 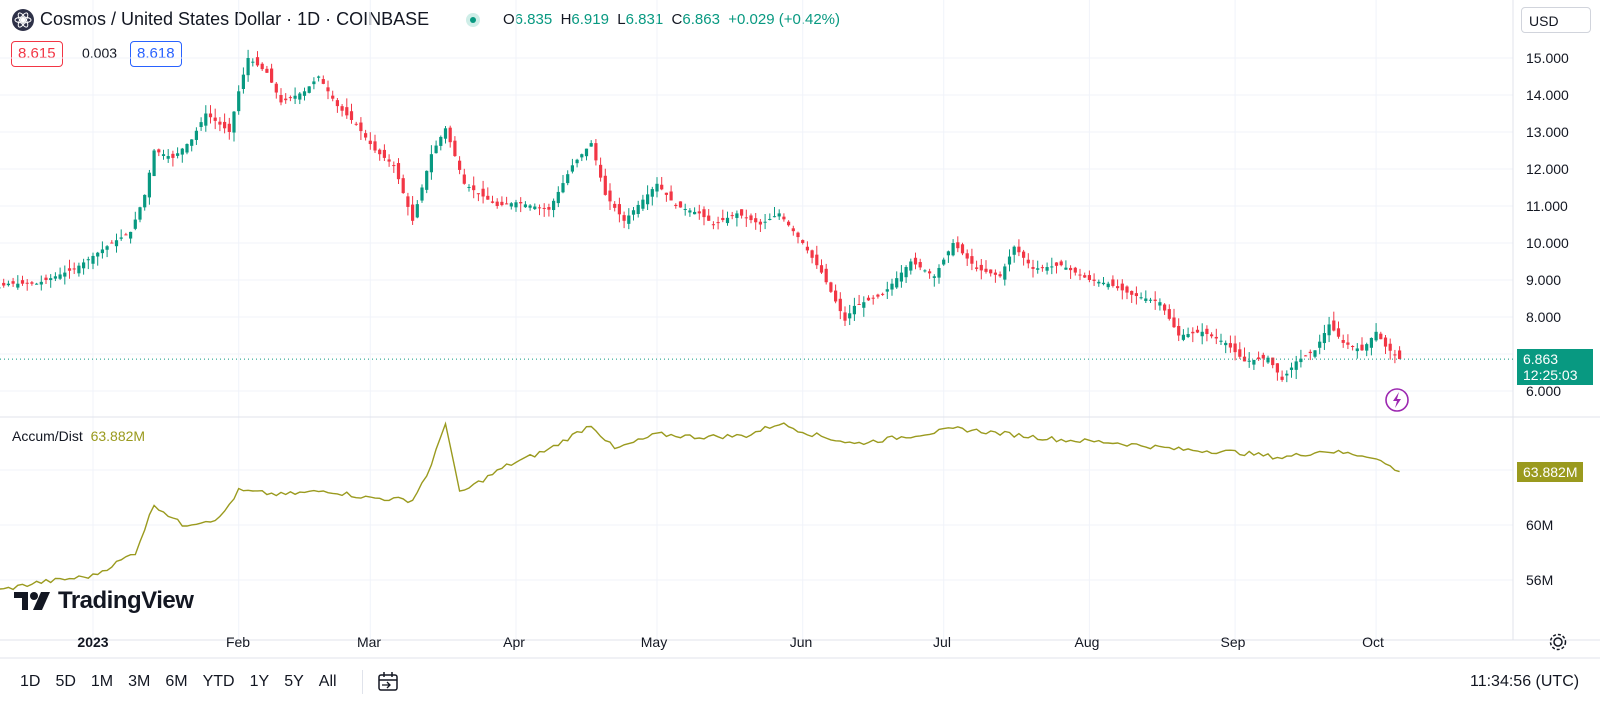 What do you see at coordinates (139, 681) in the screenshot?
I see `range-3m-button: 3M` at bounding box center [139, 681].